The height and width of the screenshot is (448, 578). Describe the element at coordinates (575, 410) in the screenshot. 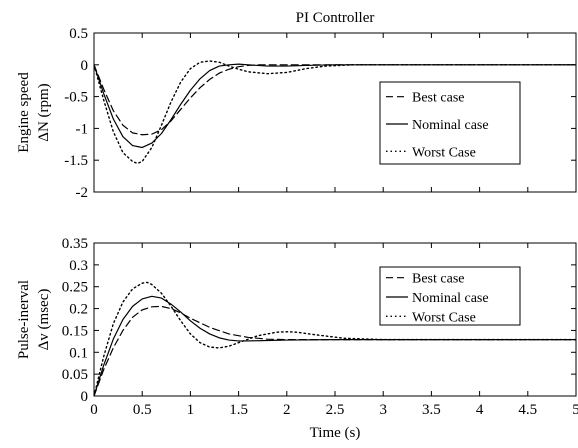

I see `x-tick-label: 5` at that location.